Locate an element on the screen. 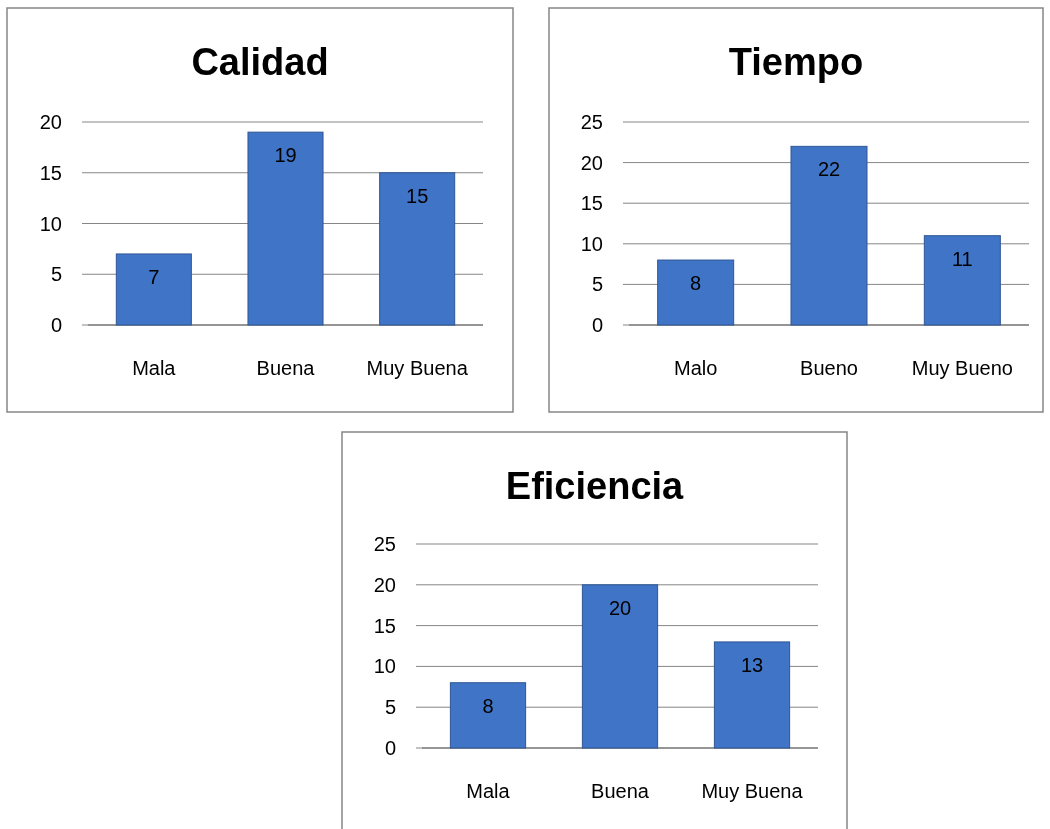  data-label: 11 is located at coordinates (962, 258).